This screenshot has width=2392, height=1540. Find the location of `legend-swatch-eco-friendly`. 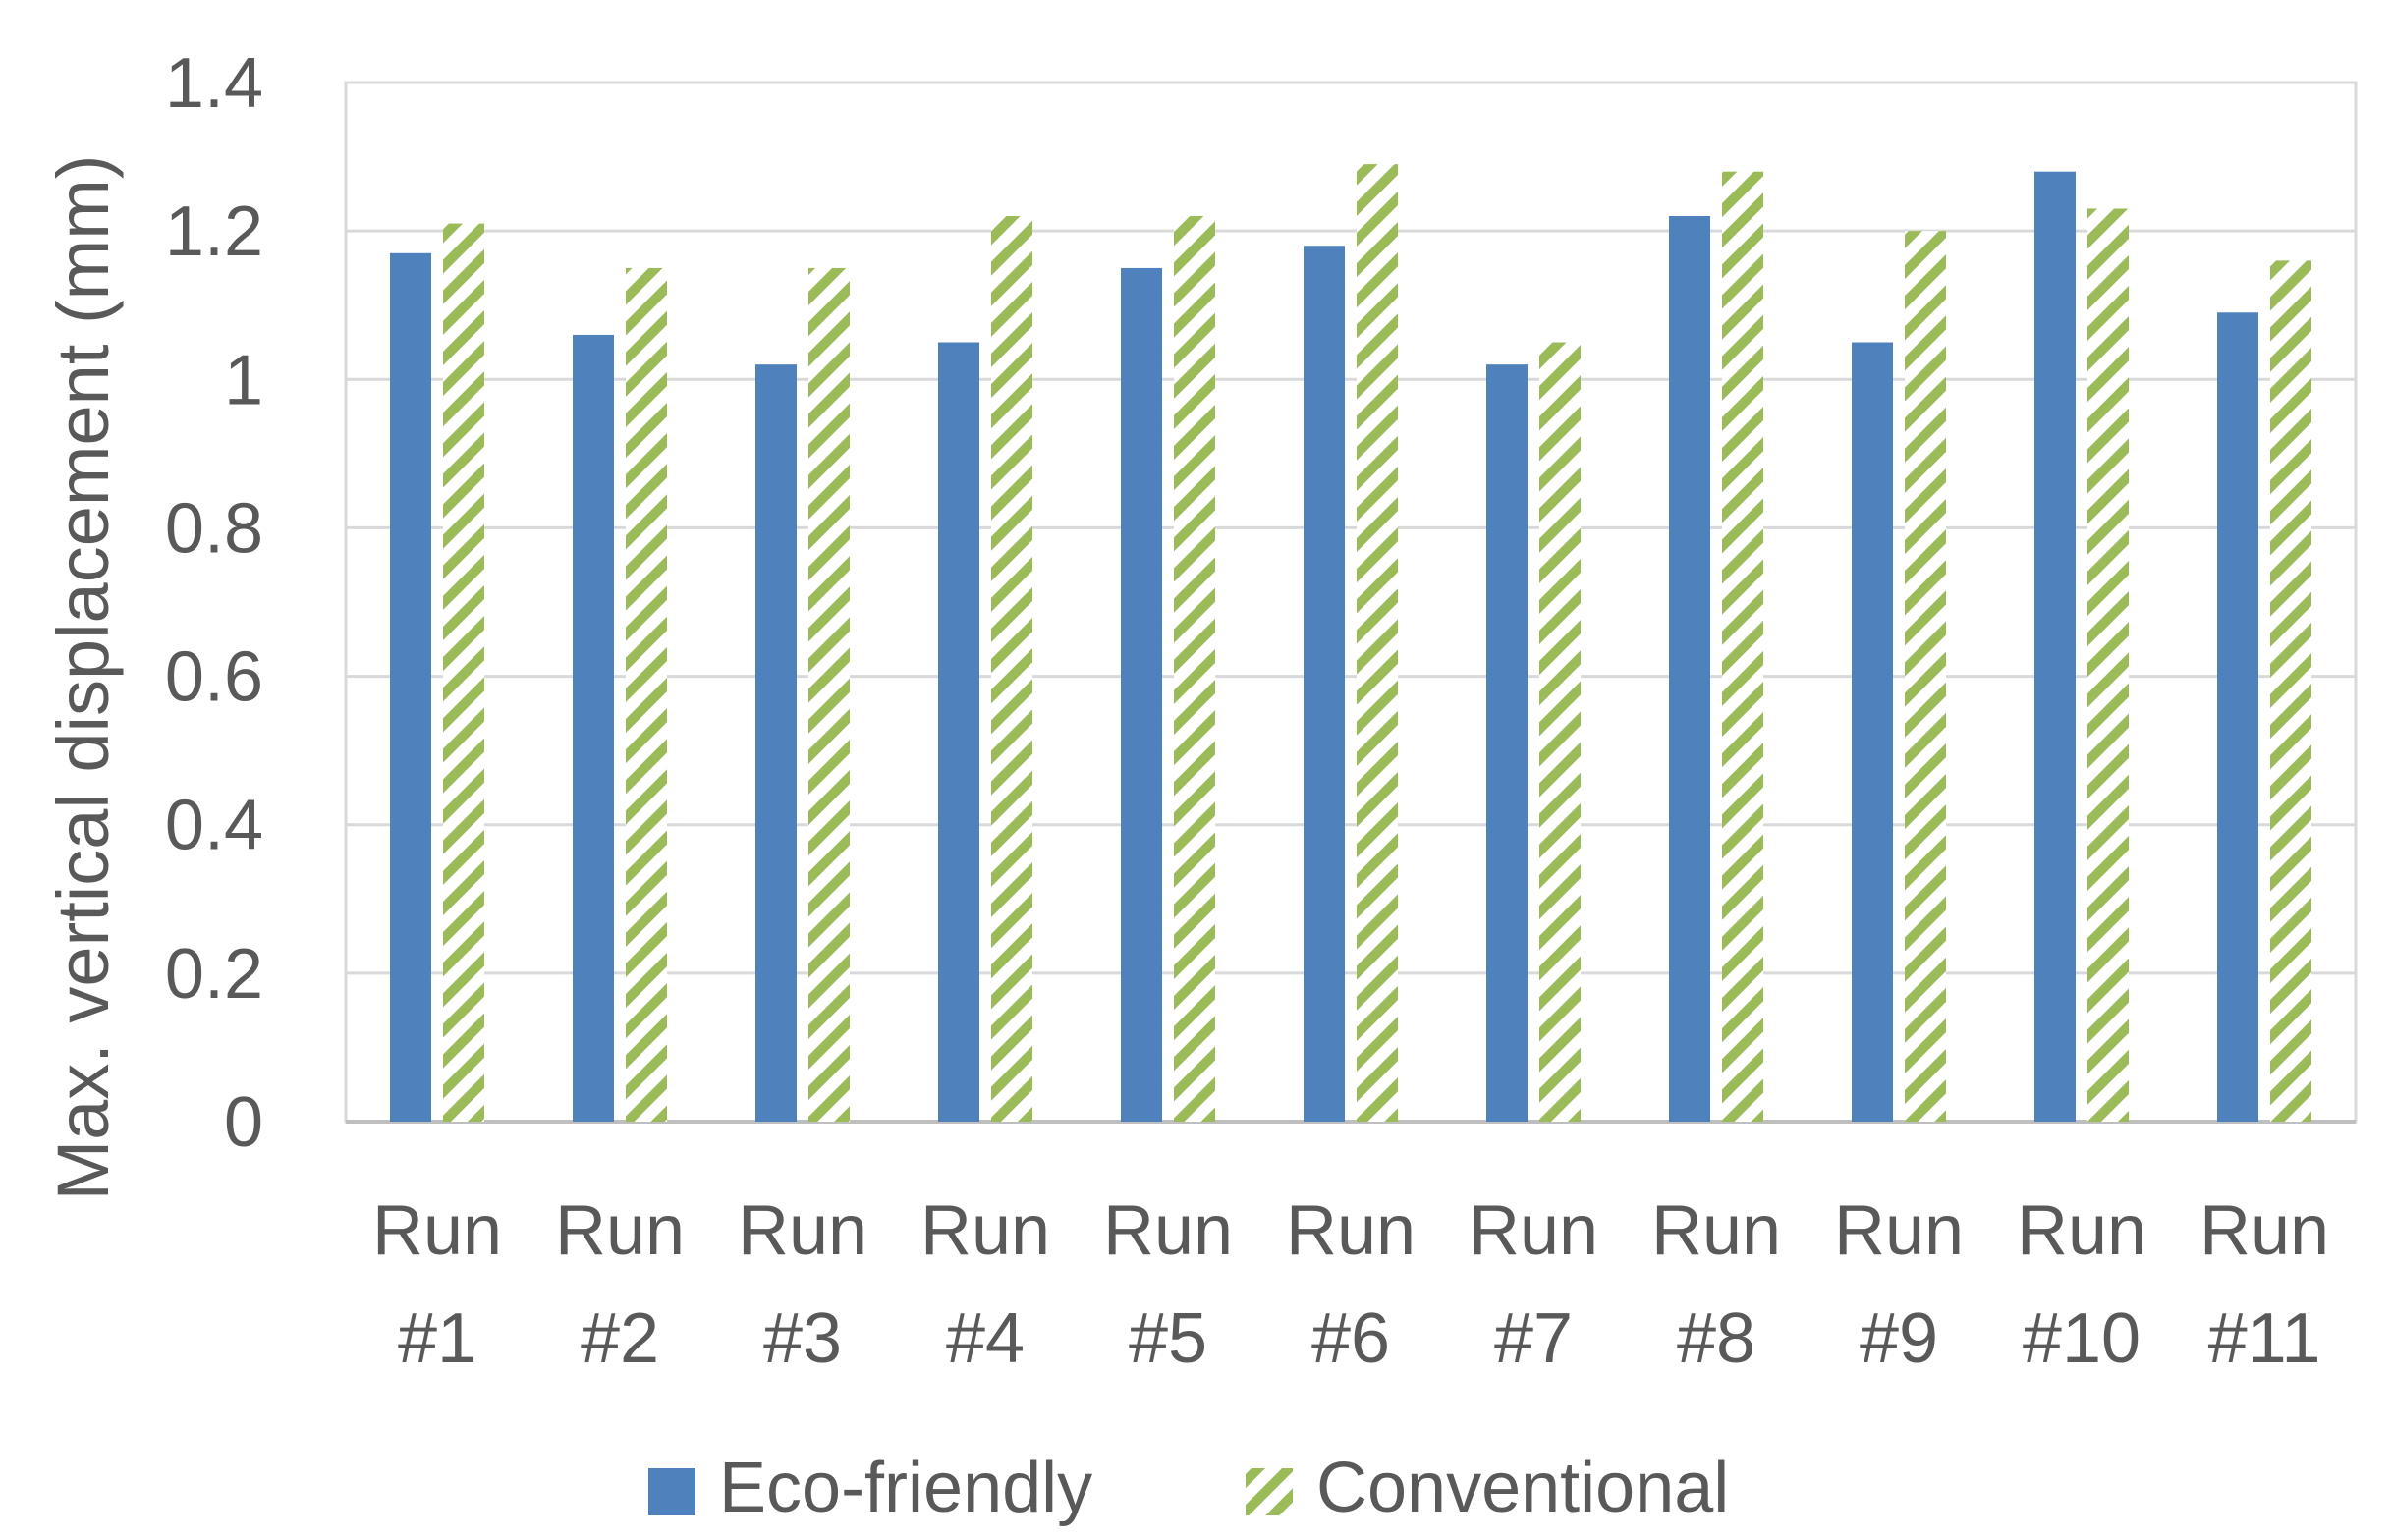

legend-swatch-eco-friendly is located at coordinates (671, 1491).